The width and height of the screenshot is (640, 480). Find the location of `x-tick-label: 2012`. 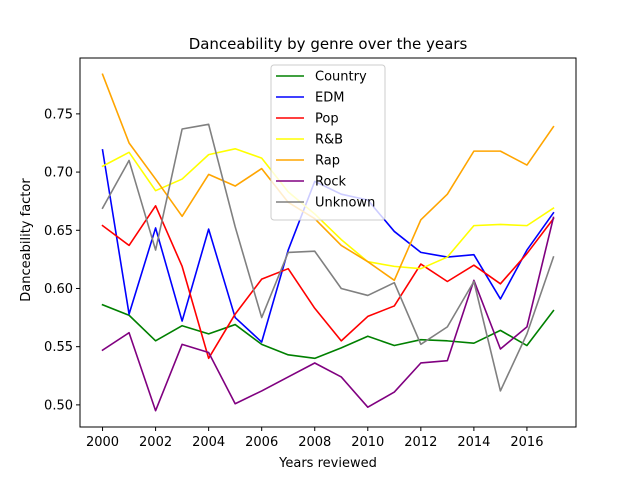

x-tick-label: 2012 is located at coordinates (420, 442).